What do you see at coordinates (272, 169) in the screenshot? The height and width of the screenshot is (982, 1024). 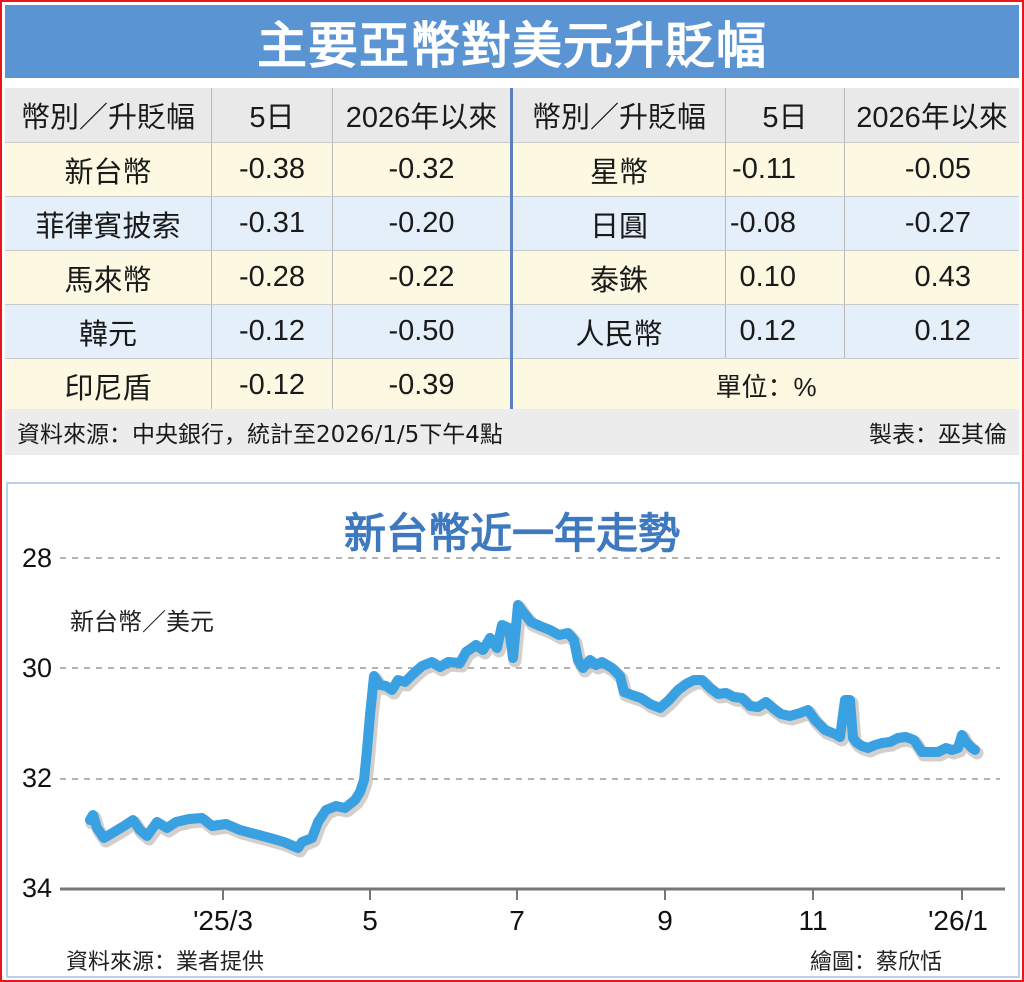 I see `change-5d: -0.38` at bounding box center [272, 169].